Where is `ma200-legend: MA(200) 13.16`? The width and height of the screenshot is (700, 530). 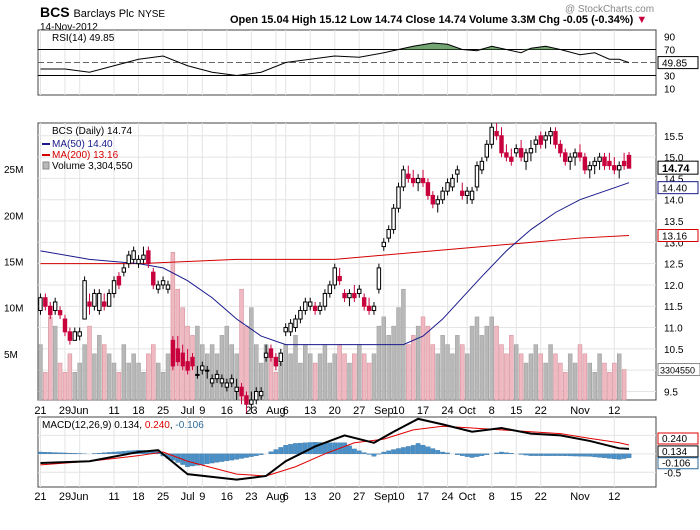 ma200-legend: MA(200) 13.16 is located at coordinates (85, 155).